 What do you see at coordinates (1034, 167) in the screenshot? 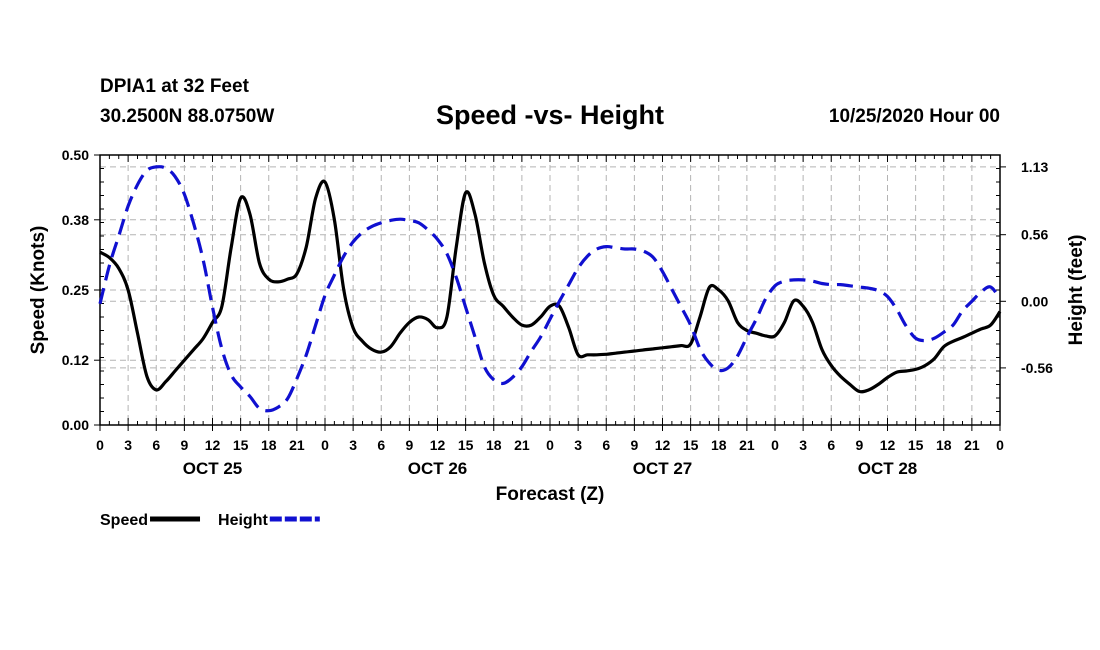
I see `y2-tick-label: 1.13` at bounding box center [1034, 167].